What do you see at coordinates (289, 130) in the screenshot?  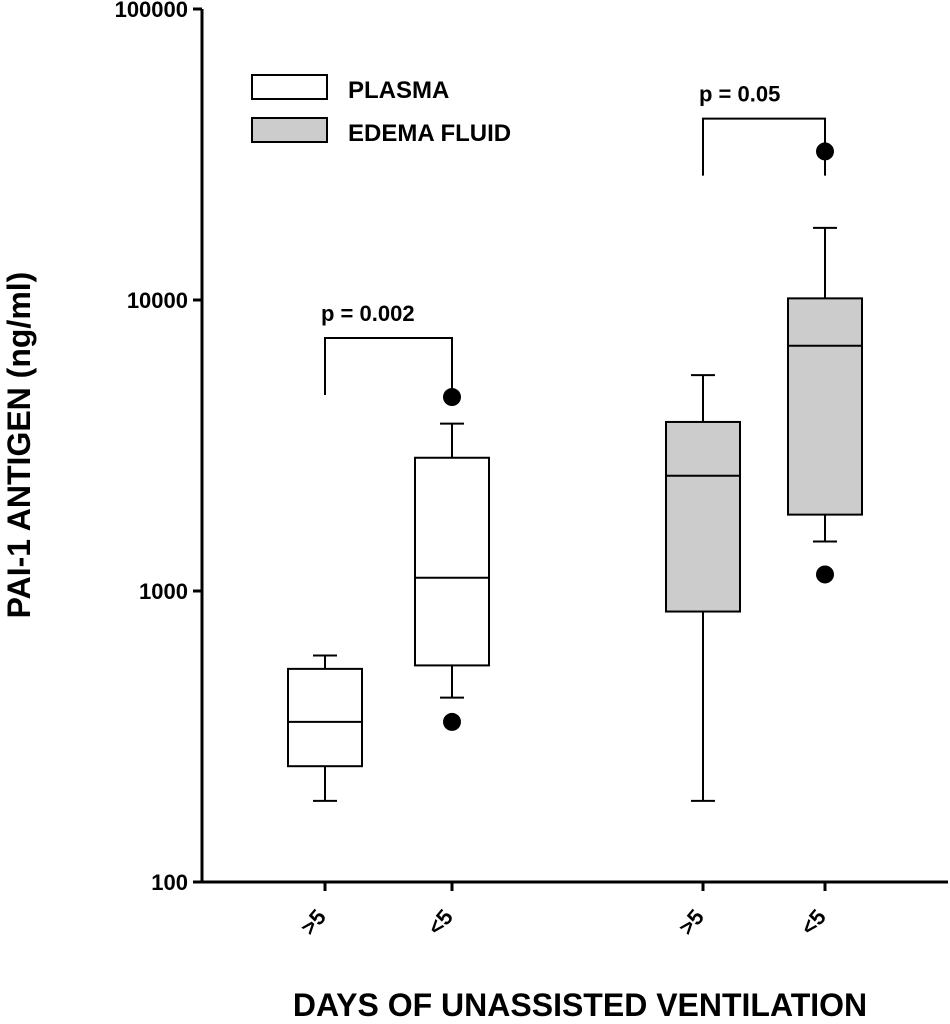 I see `legend-swatch-edema` at bounding box center [289, 130].